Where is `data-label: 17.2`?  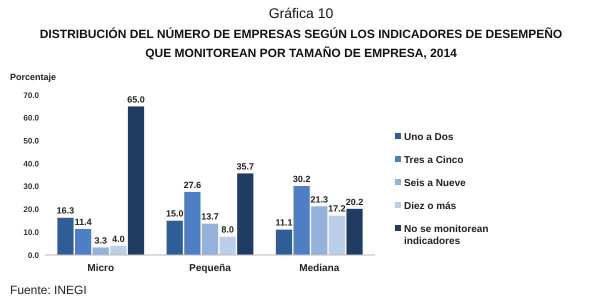
data-label: 17.2 is located at coordinates (337, 209).